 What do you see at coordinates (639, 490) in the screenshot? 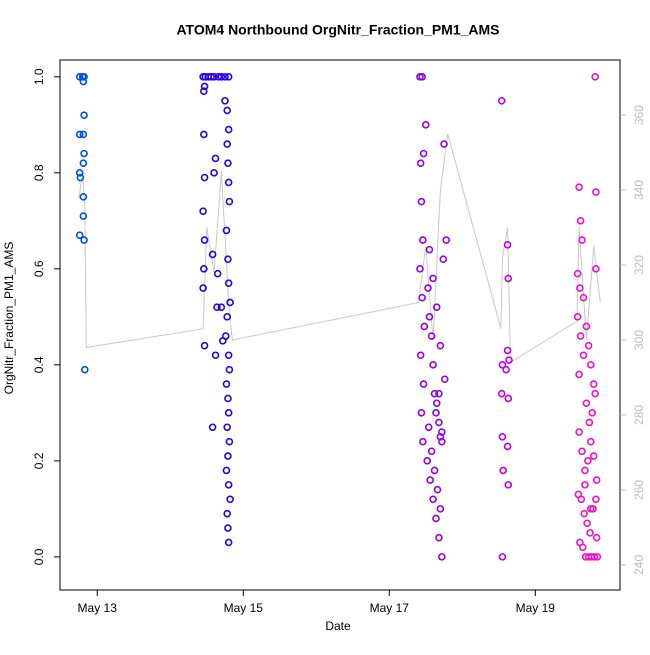
I see `y2-tick-label: 260` at bounding box center [639, 490].